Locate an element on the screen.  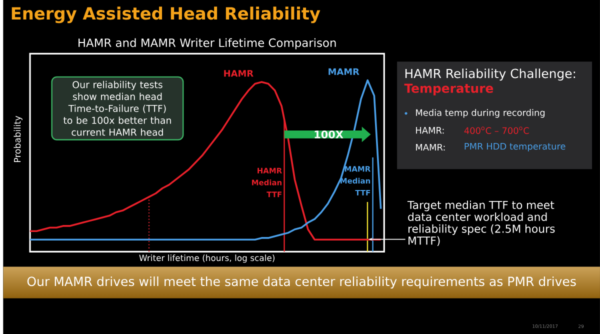
text: 400$^{o}$C – 700$^{o}$C is located at coordinates (496, 130).